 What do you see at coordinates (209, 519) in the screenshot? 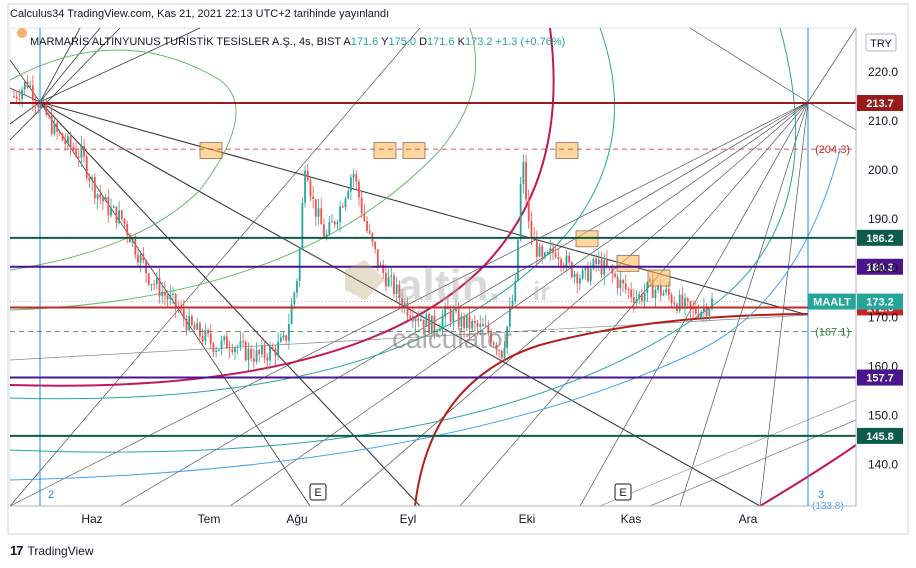
I see `x-tick-label: Tem` at bounding box center [209, 519].